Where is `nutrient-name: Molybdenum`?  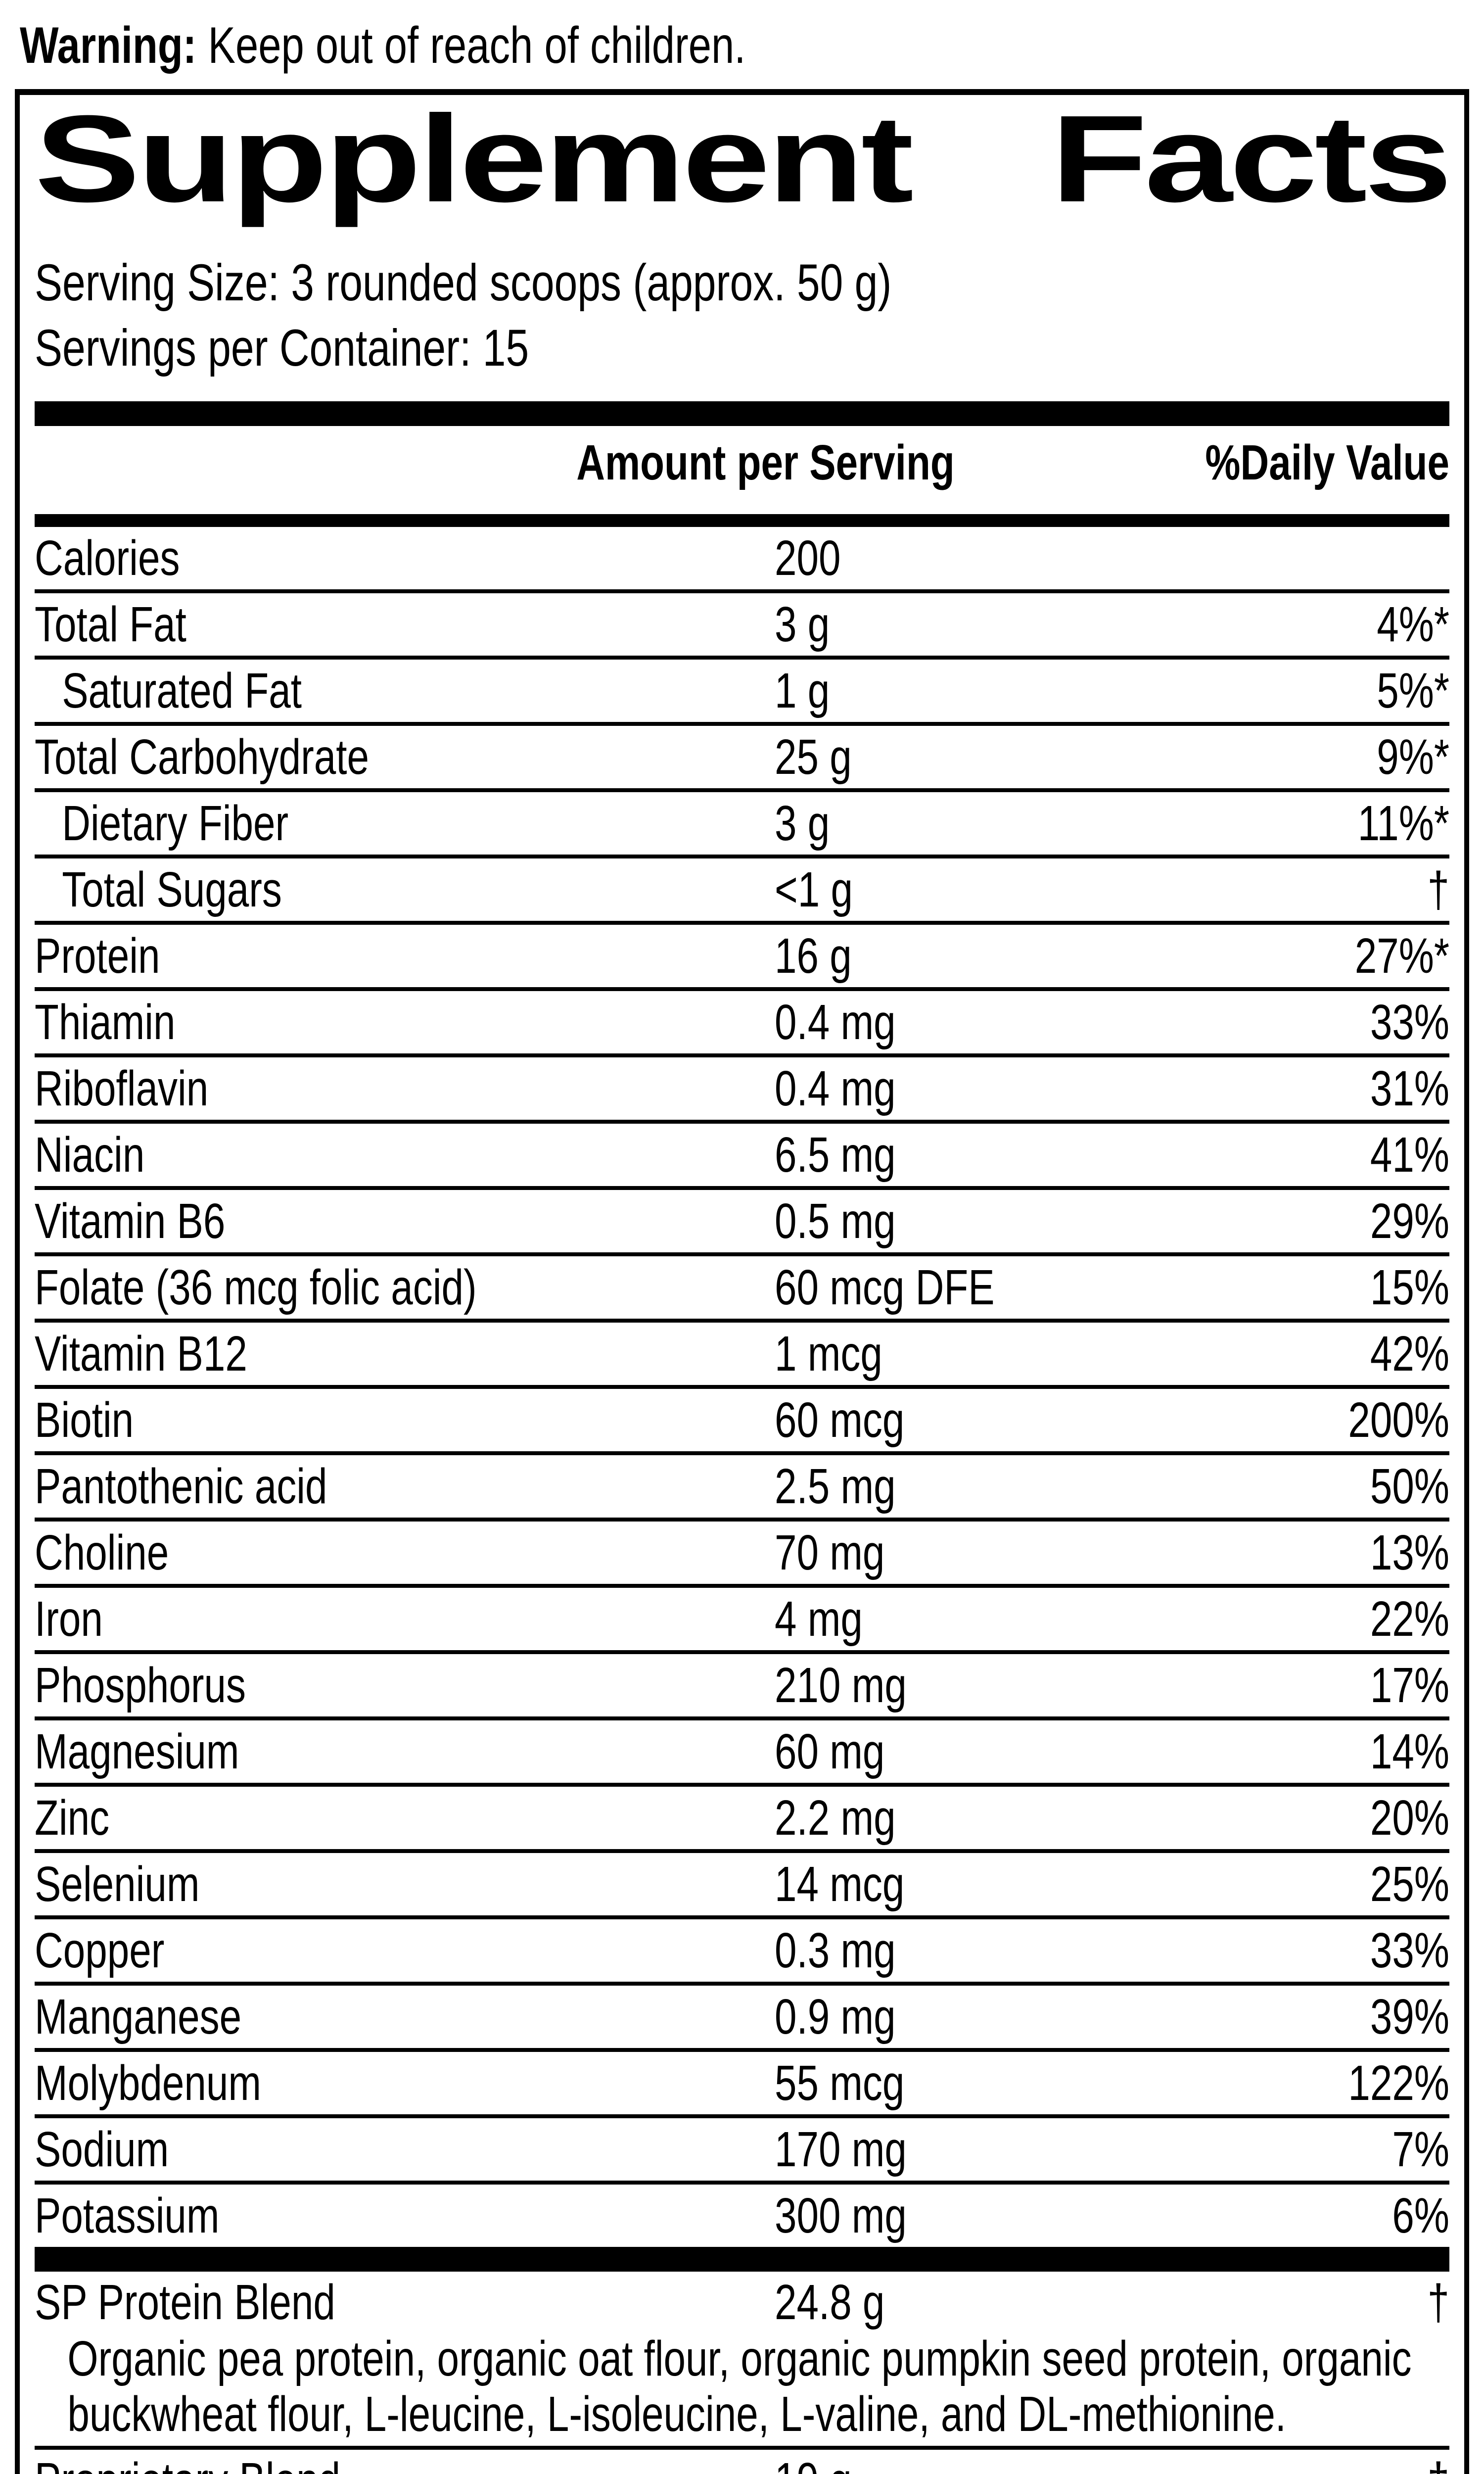
nutrient-name: Molybdenum is located at coordinates (148, 2083).